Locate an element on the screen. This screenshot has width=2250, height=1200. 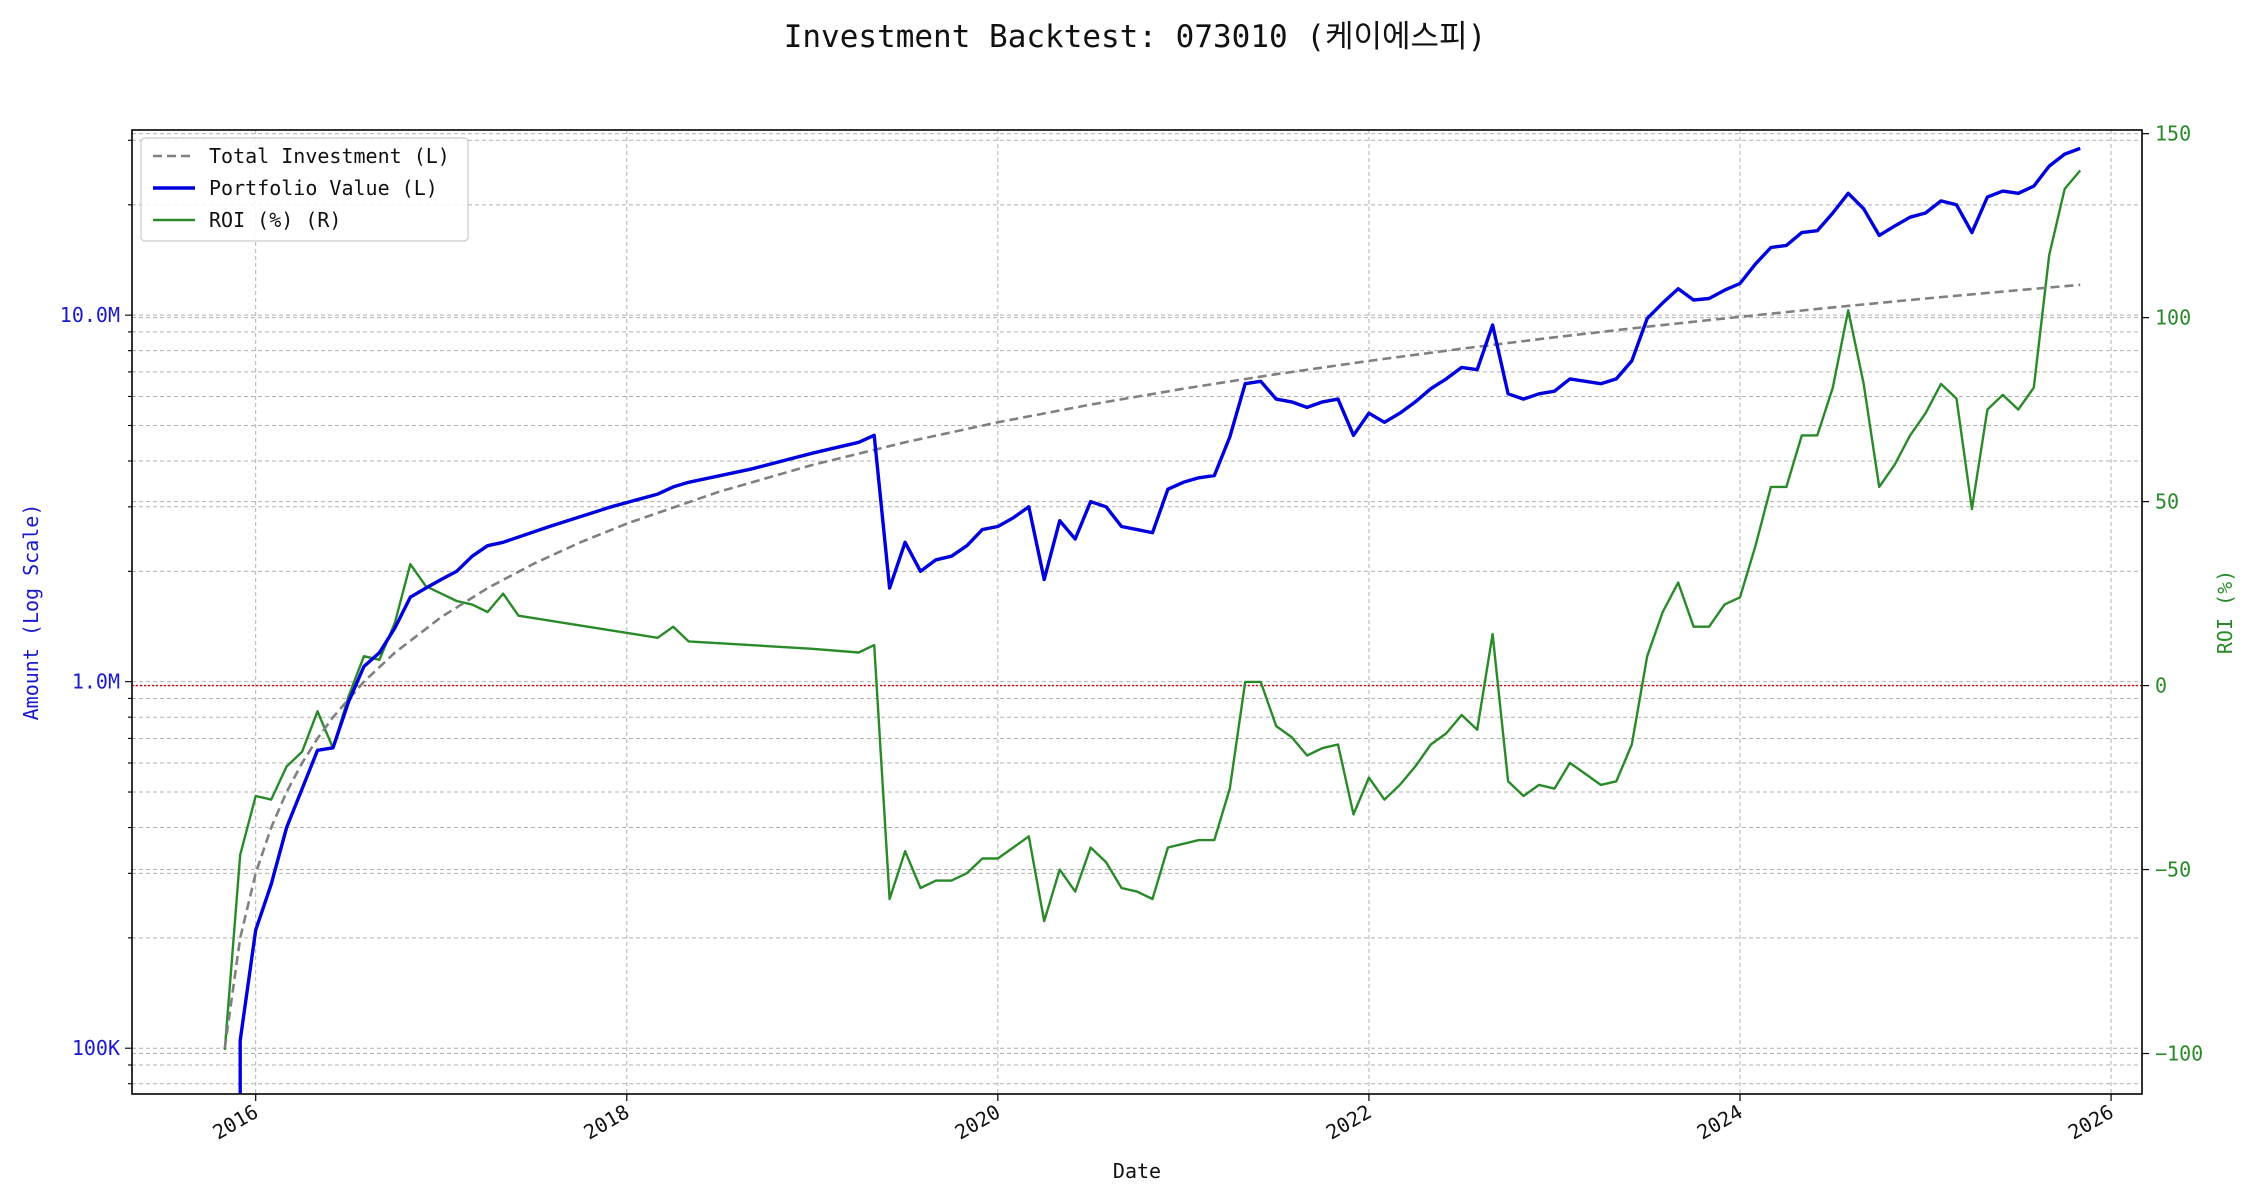
x-tick-label: 2022 is located at coordinates (1349, 1122).